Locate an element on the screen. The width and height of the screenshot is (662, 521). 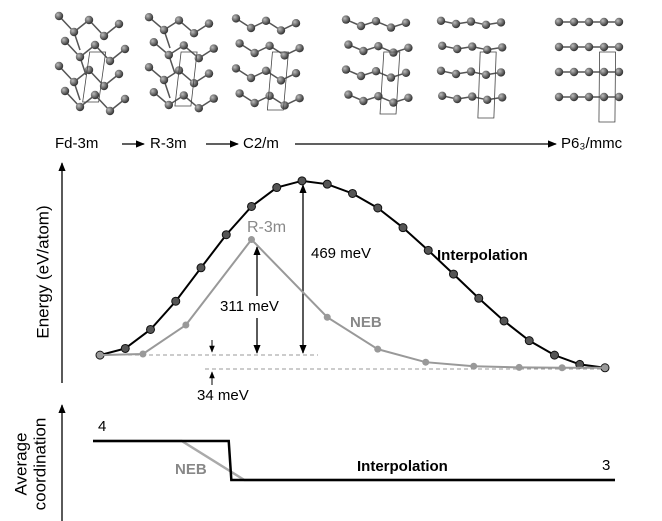
series-label: Interpolation is located at coordinates (482, 255).